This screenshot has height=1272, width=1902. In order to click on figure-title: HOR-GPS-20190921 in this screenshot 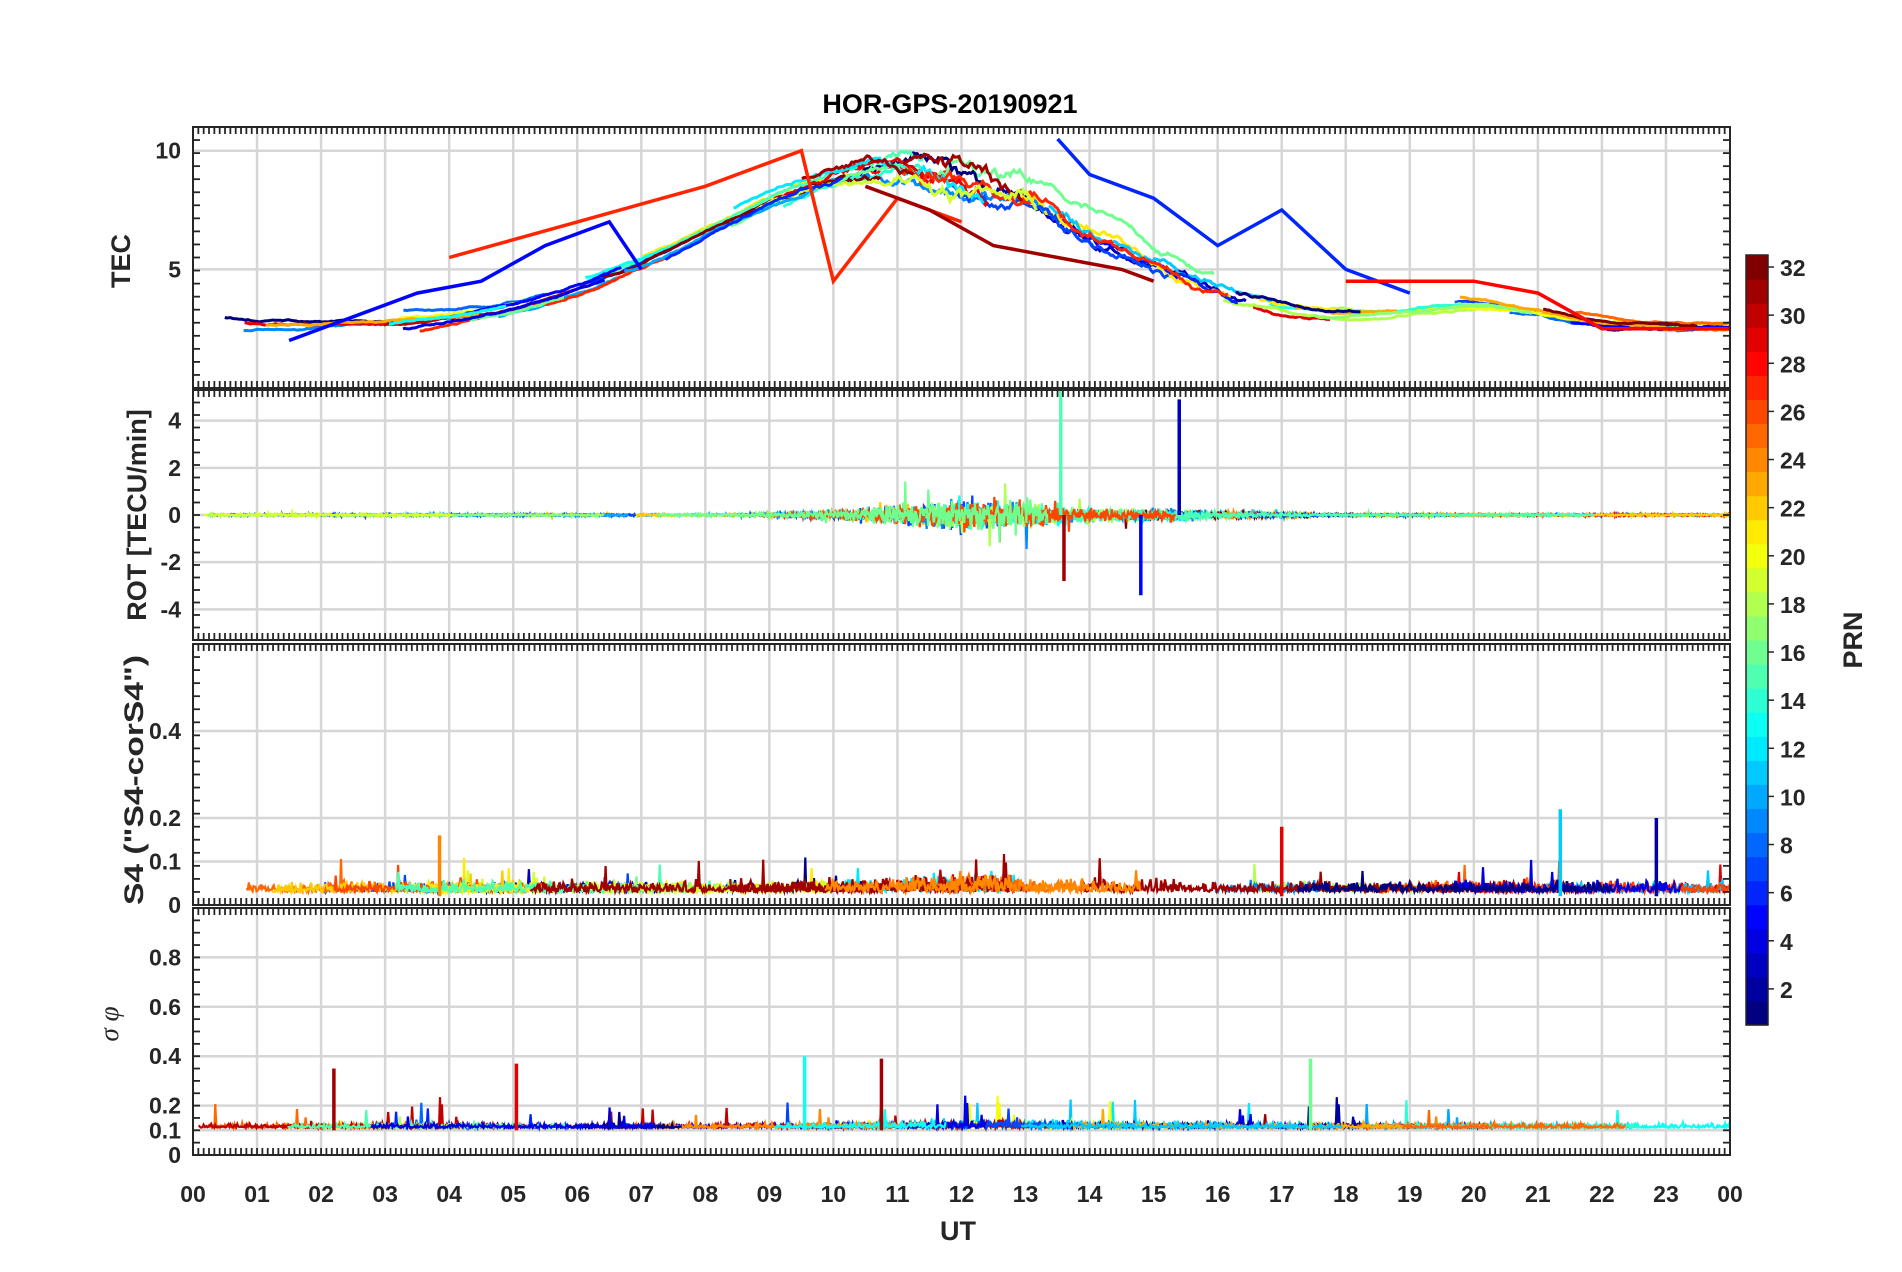, I will do `click(949, 104)`.